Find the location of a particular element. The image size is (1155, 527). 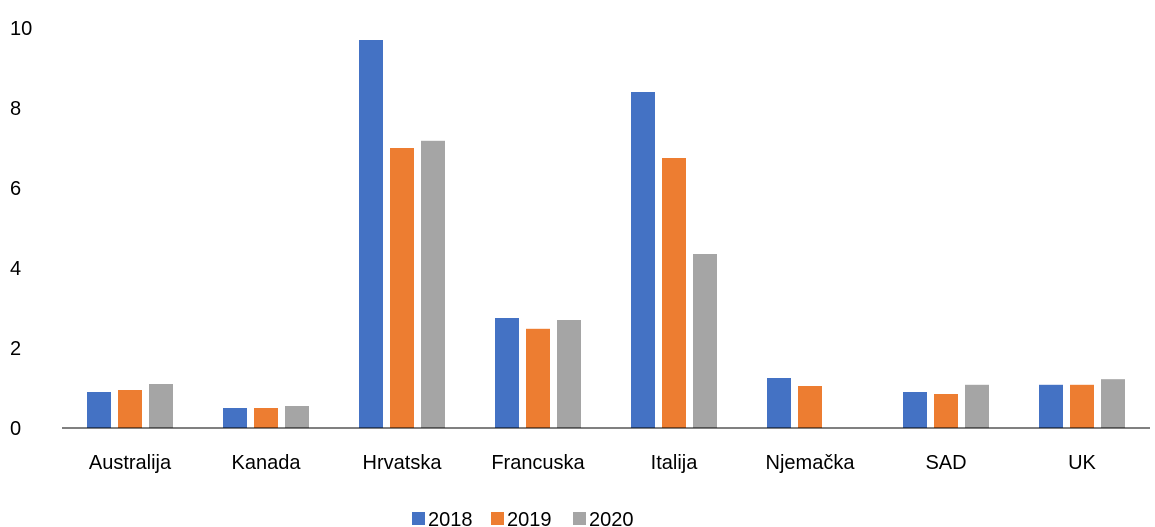

bar-2020-kanada is located at coordinates (297, 417).